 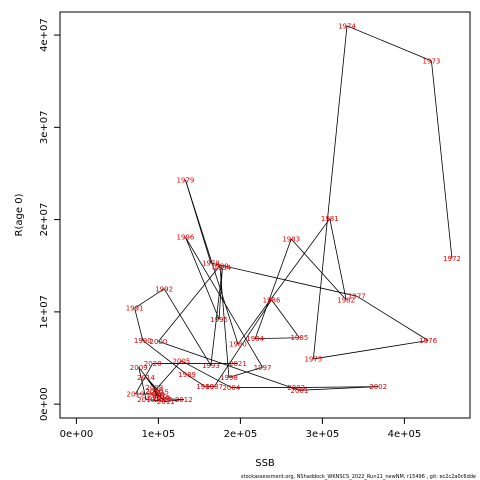 I want to click on segment-1975-1976, so click(x=371, y=350).